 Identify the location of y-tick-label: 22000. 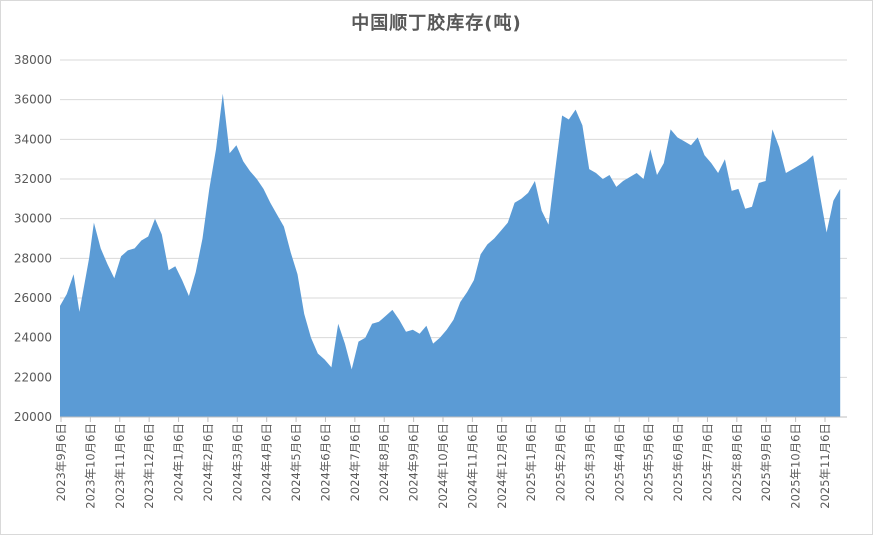
(33, 377).